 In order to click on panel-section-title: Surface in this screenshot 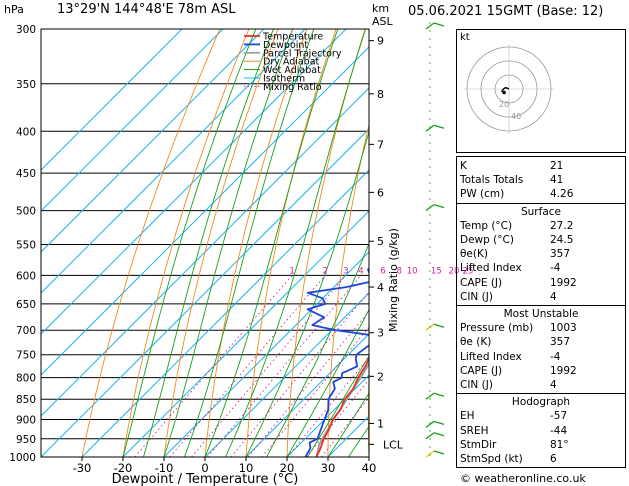, I will do `click(540, 211)`.